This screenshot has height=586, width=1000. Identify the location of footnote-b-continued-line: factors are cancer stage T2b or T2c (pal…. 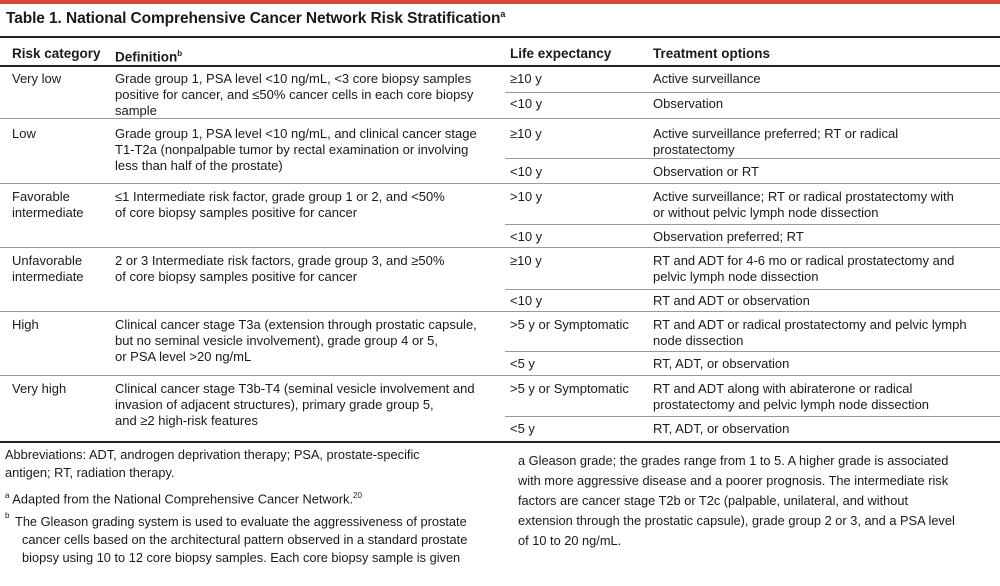
(713, 500).